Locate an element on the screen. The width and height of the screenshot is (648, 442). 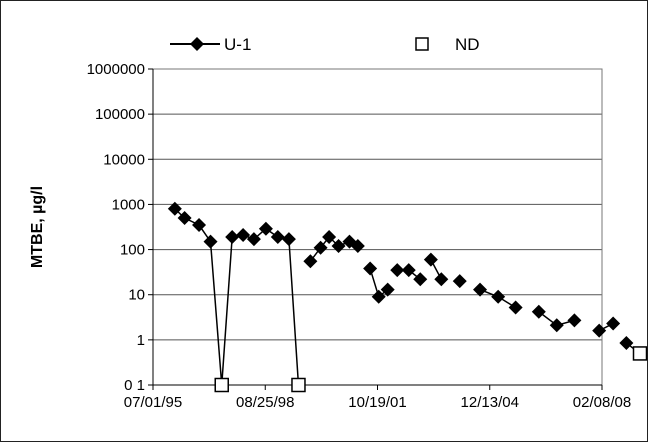
y-tick-label: 10000 is located at coordinates (124, 159).